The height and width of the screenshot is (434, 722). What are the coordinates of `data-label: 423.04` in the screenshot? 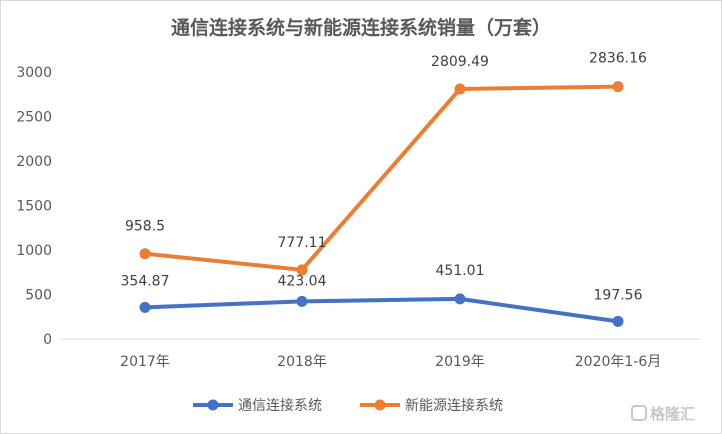 It's located at (302, 281).